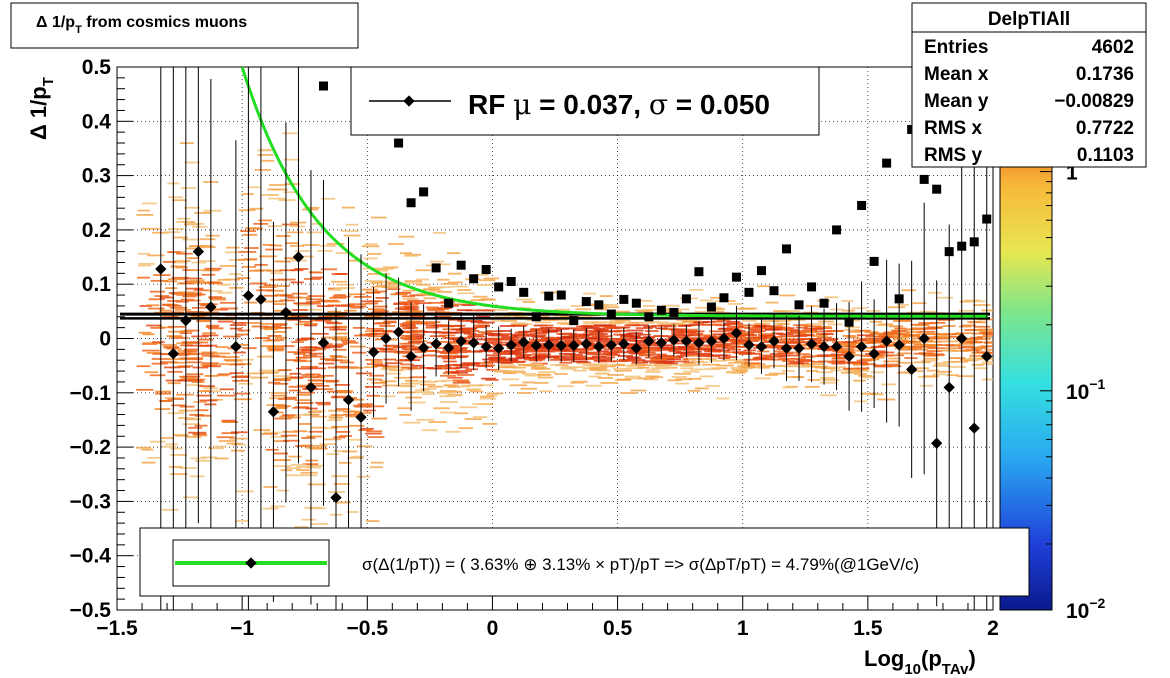 This screenshot has height=678, width=1170. Describe the element at coordinates (90, 447) in the screenshot. I see `y-tick-label: −0.2` at that location.